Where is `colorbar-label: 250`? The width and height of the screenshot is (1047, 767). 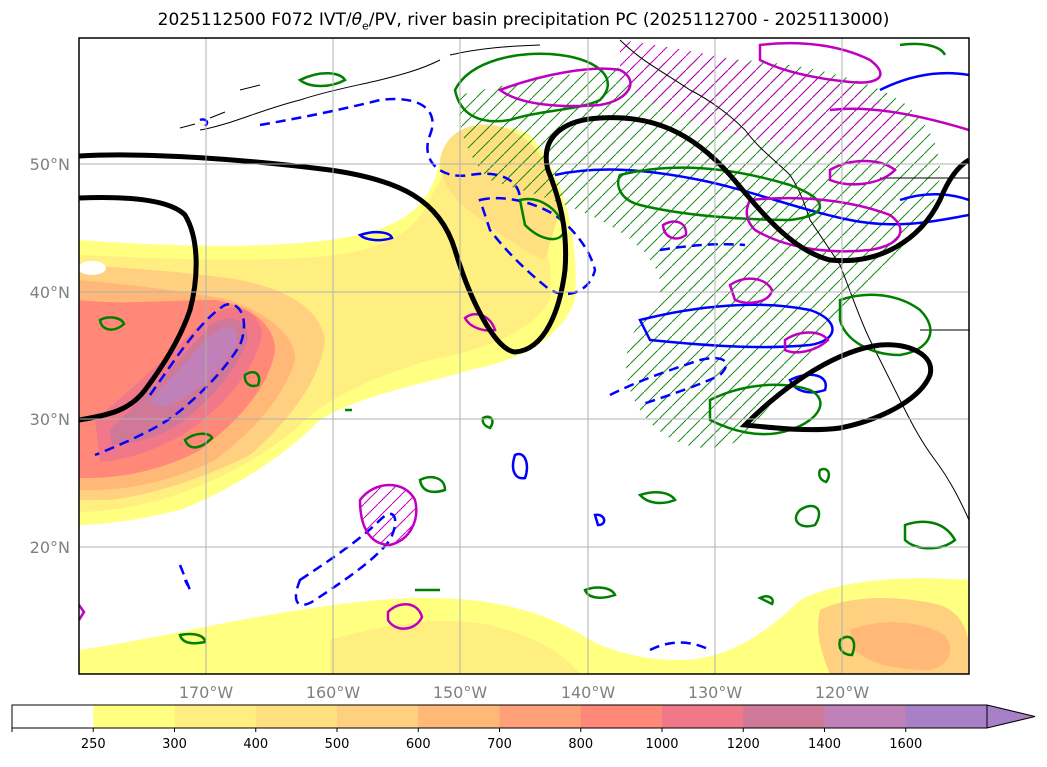 colorbar-label: 250 is located at coordinates (93, 744).